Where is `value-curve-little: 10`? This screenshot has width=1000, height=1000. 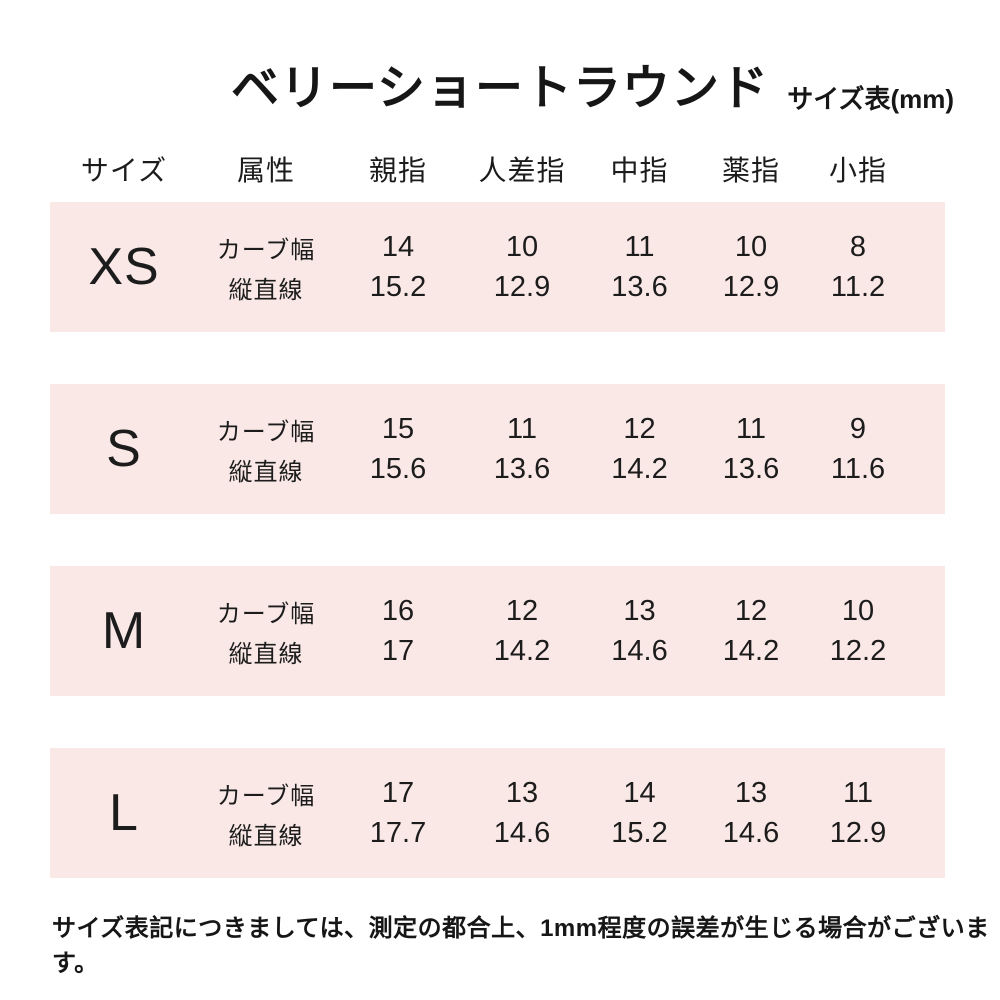 value-curve-little: 10 is located at coordinates (858, 610).